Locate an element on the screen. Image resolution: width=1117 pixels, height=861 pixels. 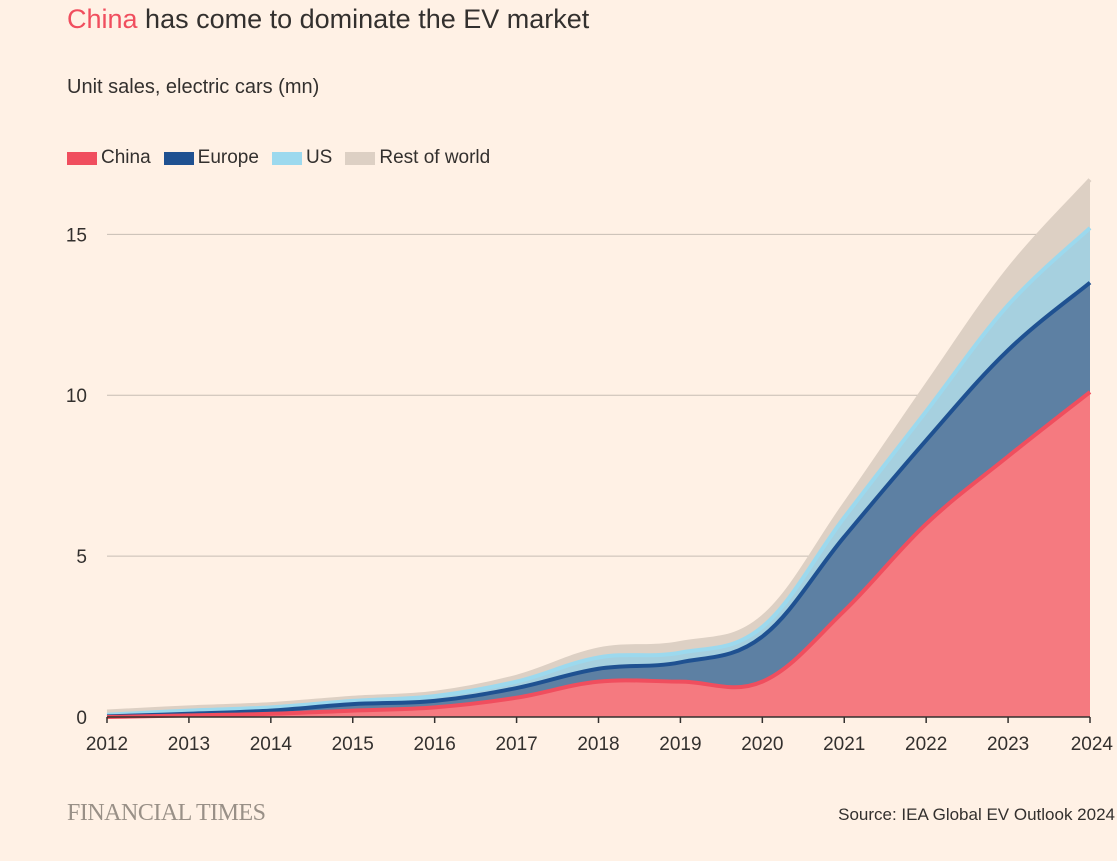
x-tick-label: 2019 is located at coordinates (680, 744).